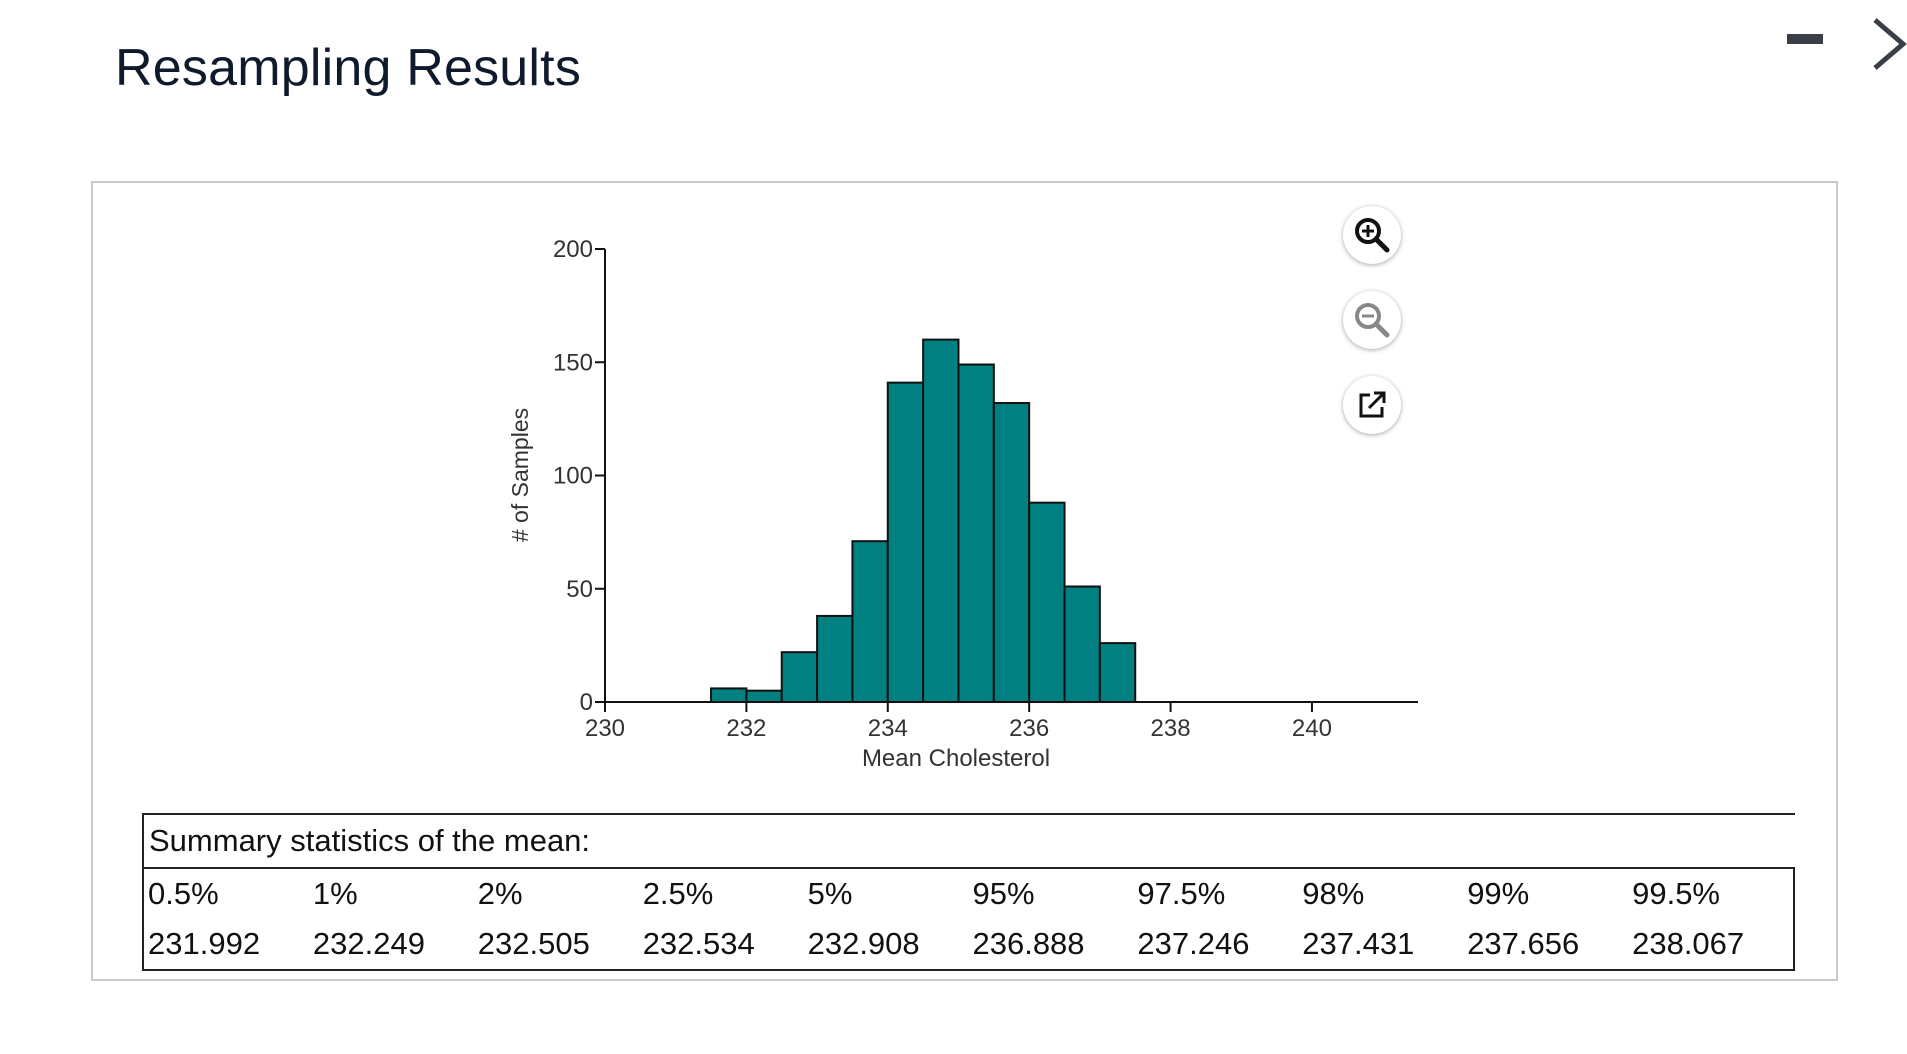 The image size is (1907, 1054). Describe the element at coordinates (863, 943) in the screenshot. I see `percentile-value: 232.908` at that location.